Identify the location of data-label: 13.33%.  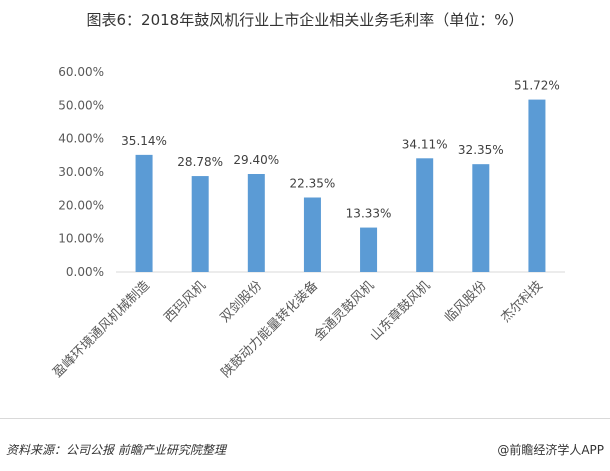
(369, 214).